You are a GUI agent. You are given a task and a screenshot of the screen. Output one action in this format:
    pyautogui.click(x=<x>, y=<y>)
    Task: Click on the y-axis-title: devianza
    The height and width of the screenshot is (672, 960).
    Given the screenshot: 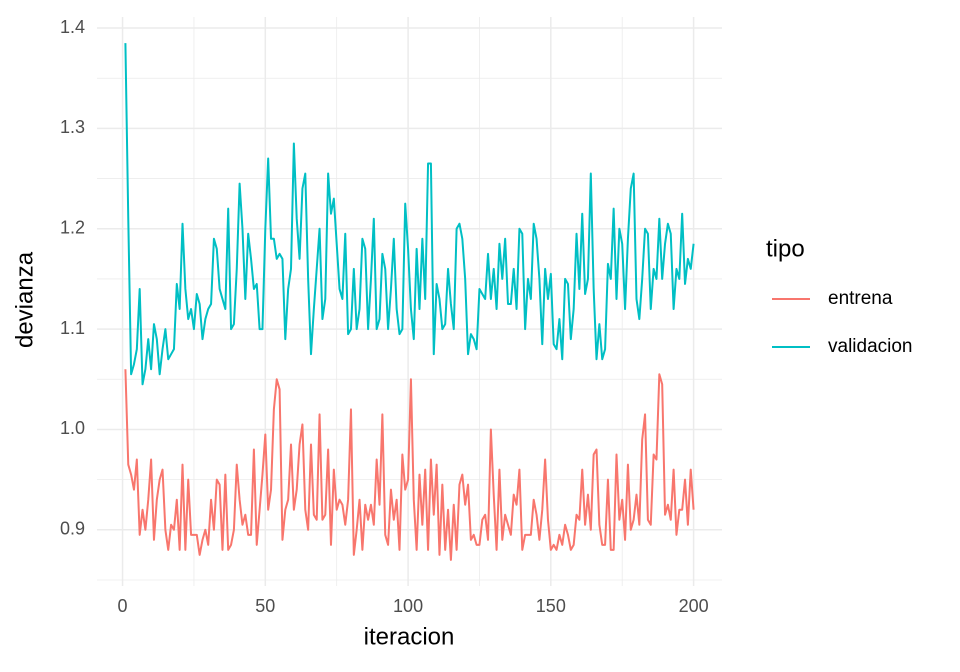 What is the action you would take?
    pyautogui.click(x=24, y=299)
    